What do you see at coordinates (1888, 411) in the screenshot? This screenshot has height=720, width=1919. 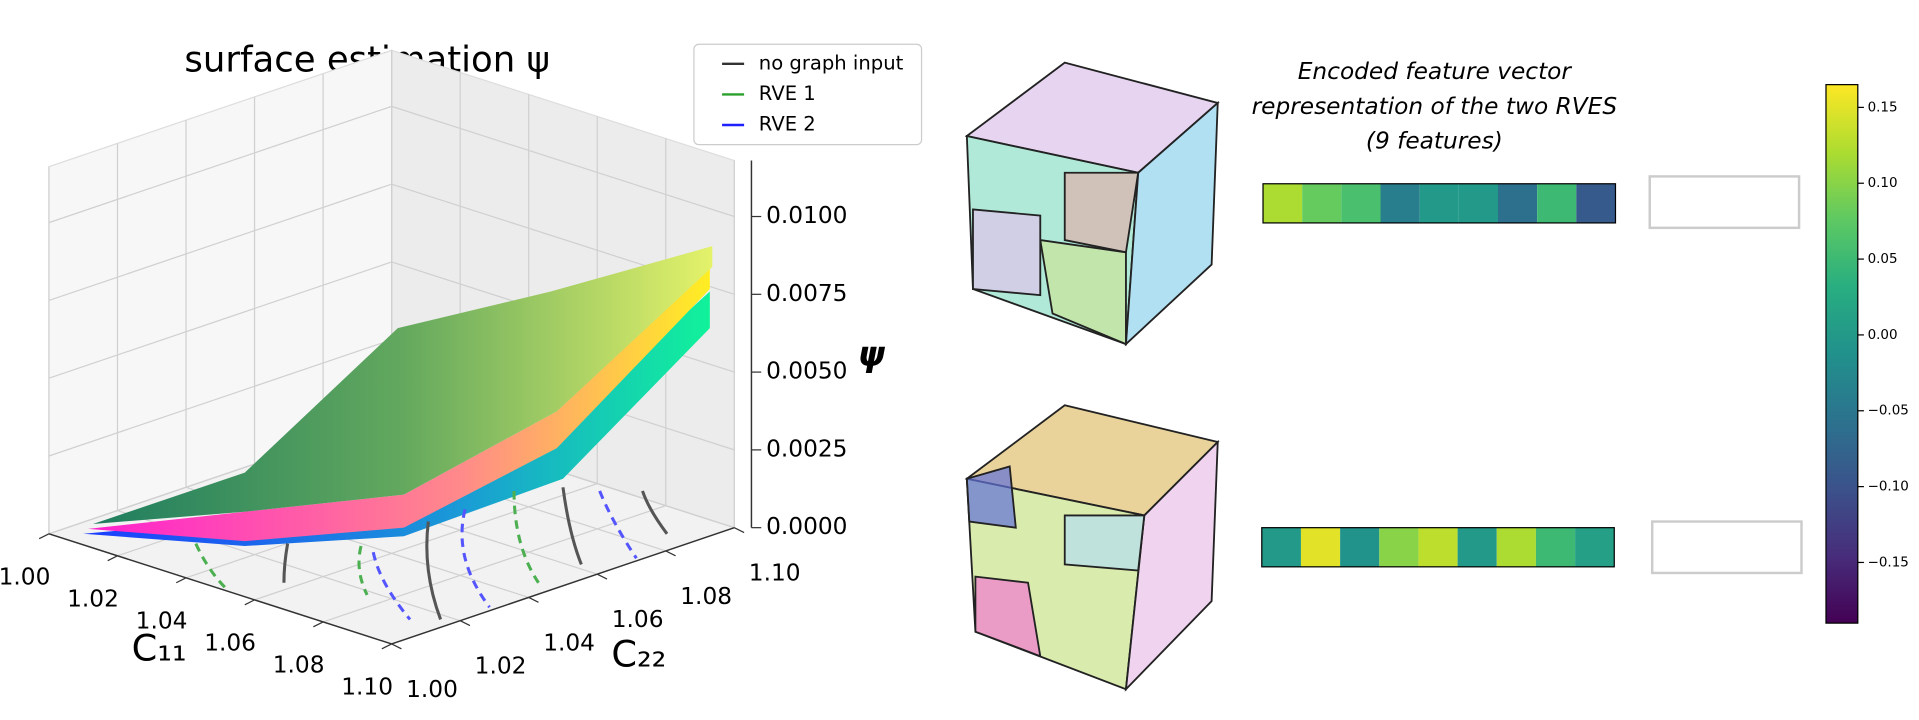 I see `colorbar-tick-label: −0.05` at bounding box center [1888, 411].